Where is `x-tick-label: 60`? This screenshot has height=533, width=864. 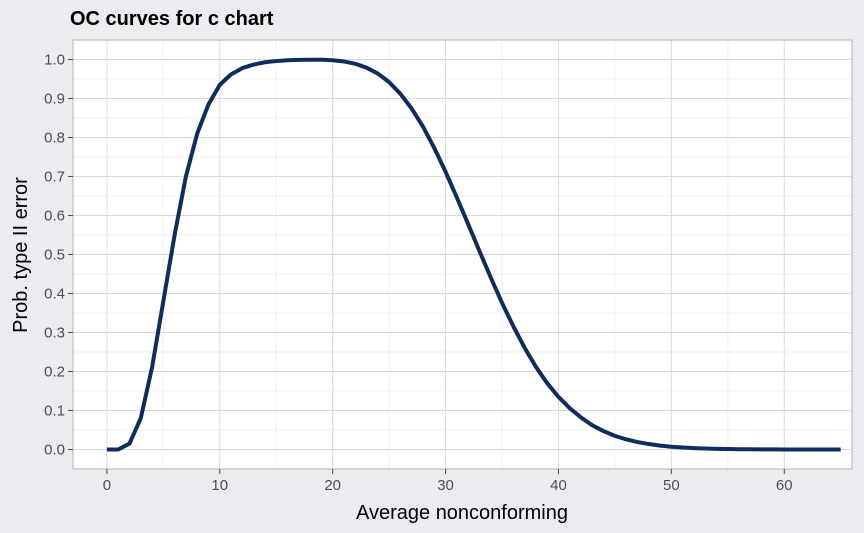 x-tick-label: 60 is located at coordinates (784, 485).